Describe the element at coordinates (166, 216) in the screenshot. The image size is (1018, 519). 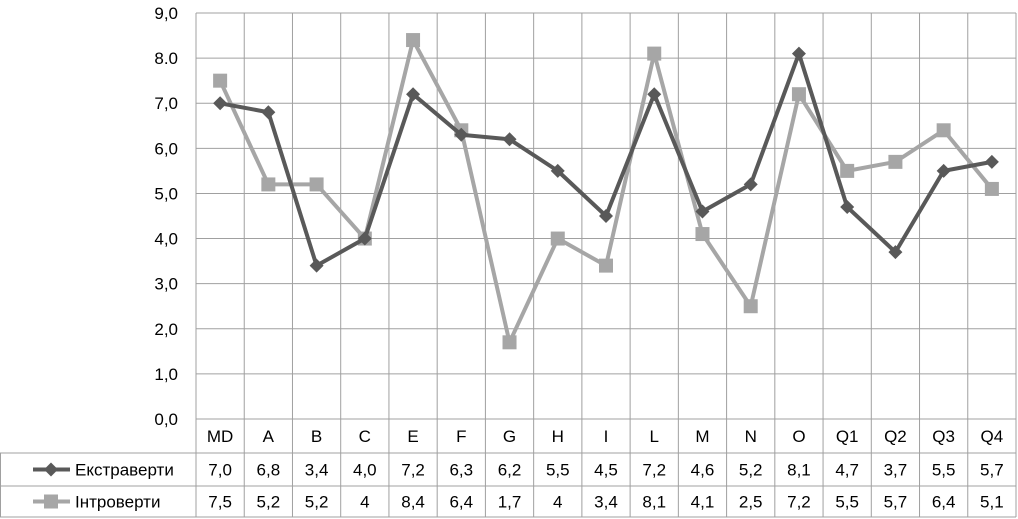
I see `y-axis-ticks: 0,0 1,0 2,0 3,0 4,0 5,0 6,0 7,0 8.0 9,0` at that location.